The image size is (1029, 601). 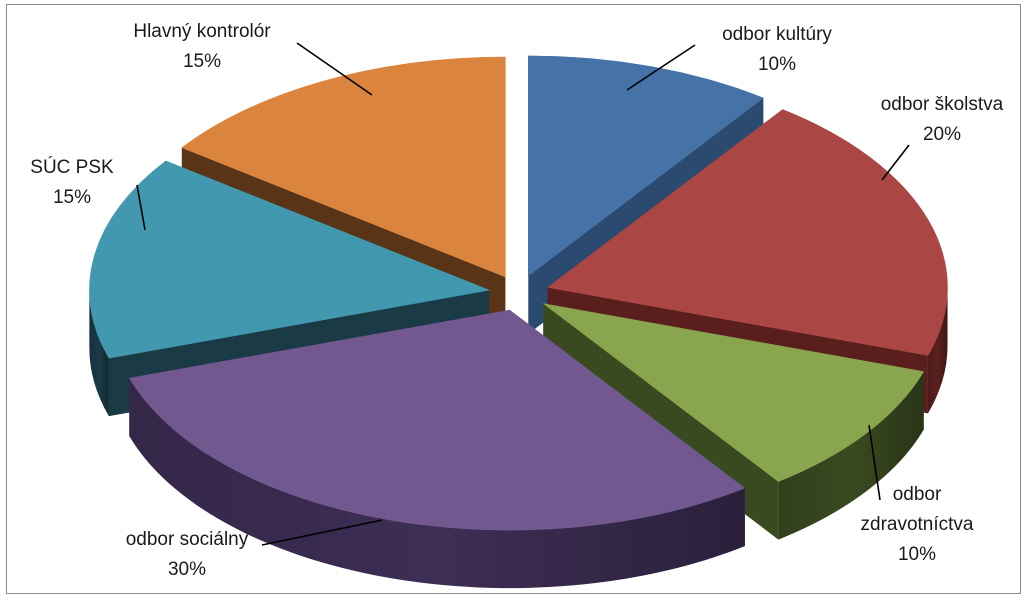 I want to click on leader-line-suc-psk, so click(x=141, y=207).